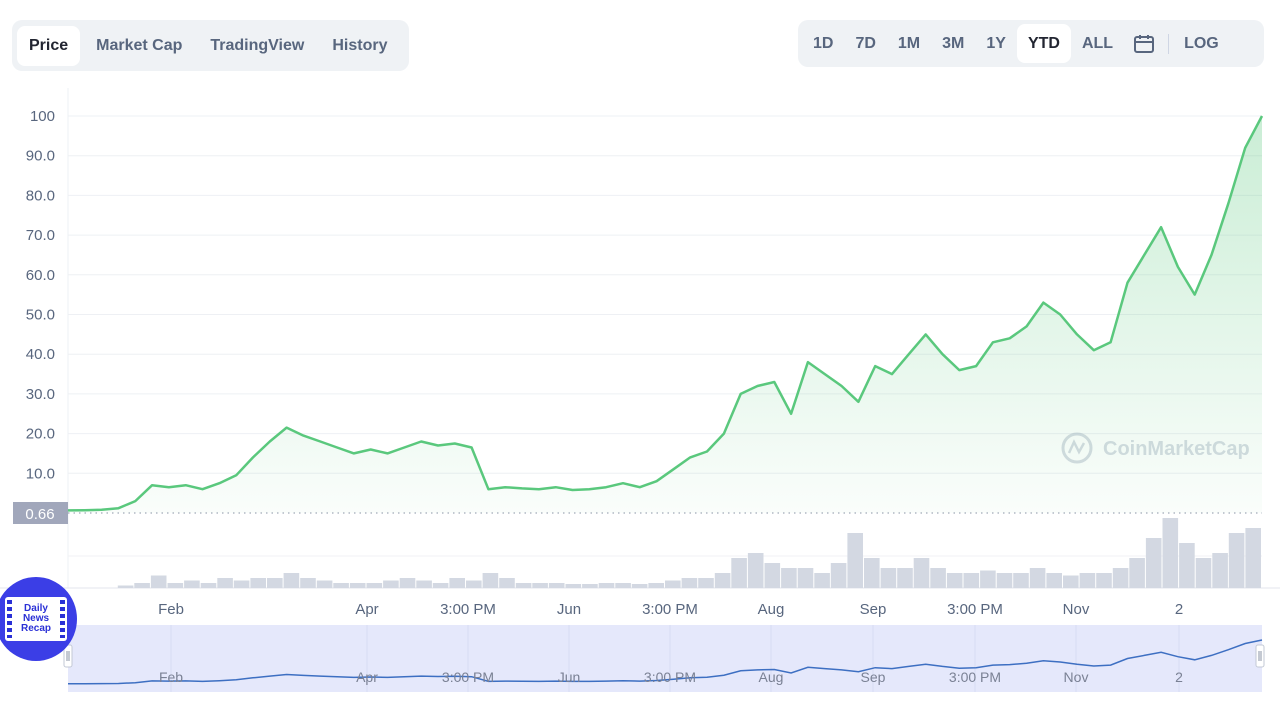 The height and width of the screenshot is (706, 1280). I want to click on navigator-tick-label: Jun, so click(569, 677).